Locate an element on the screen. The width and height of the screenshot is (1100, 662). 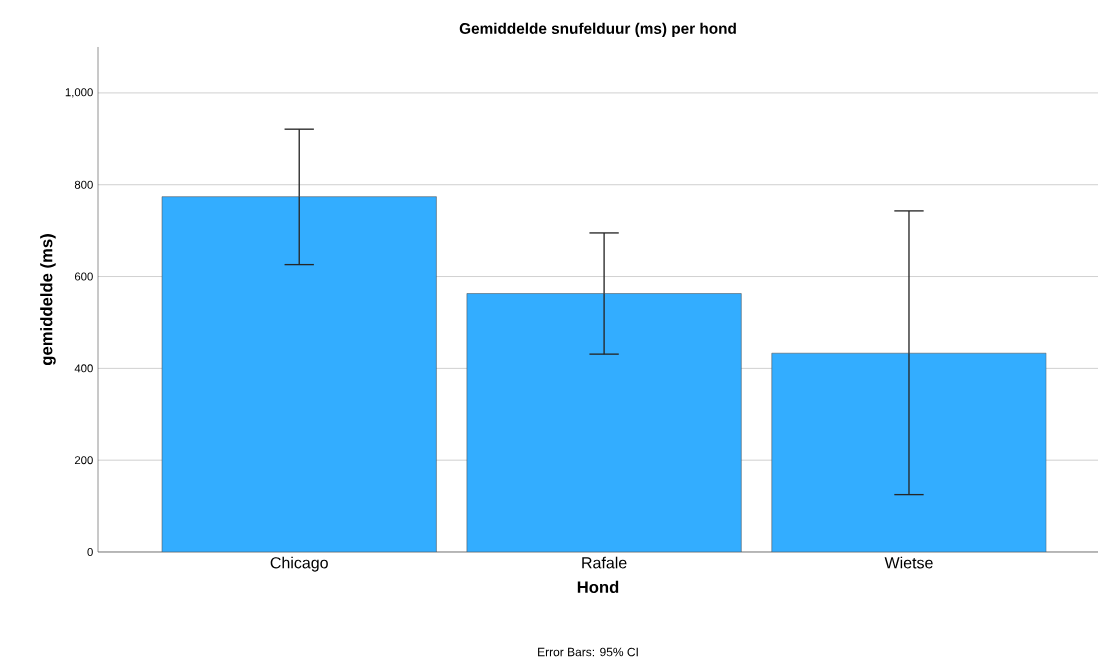
chart-title: Gemiddelde snufelduur (ms) per hond is located at coordinates (597, 29).